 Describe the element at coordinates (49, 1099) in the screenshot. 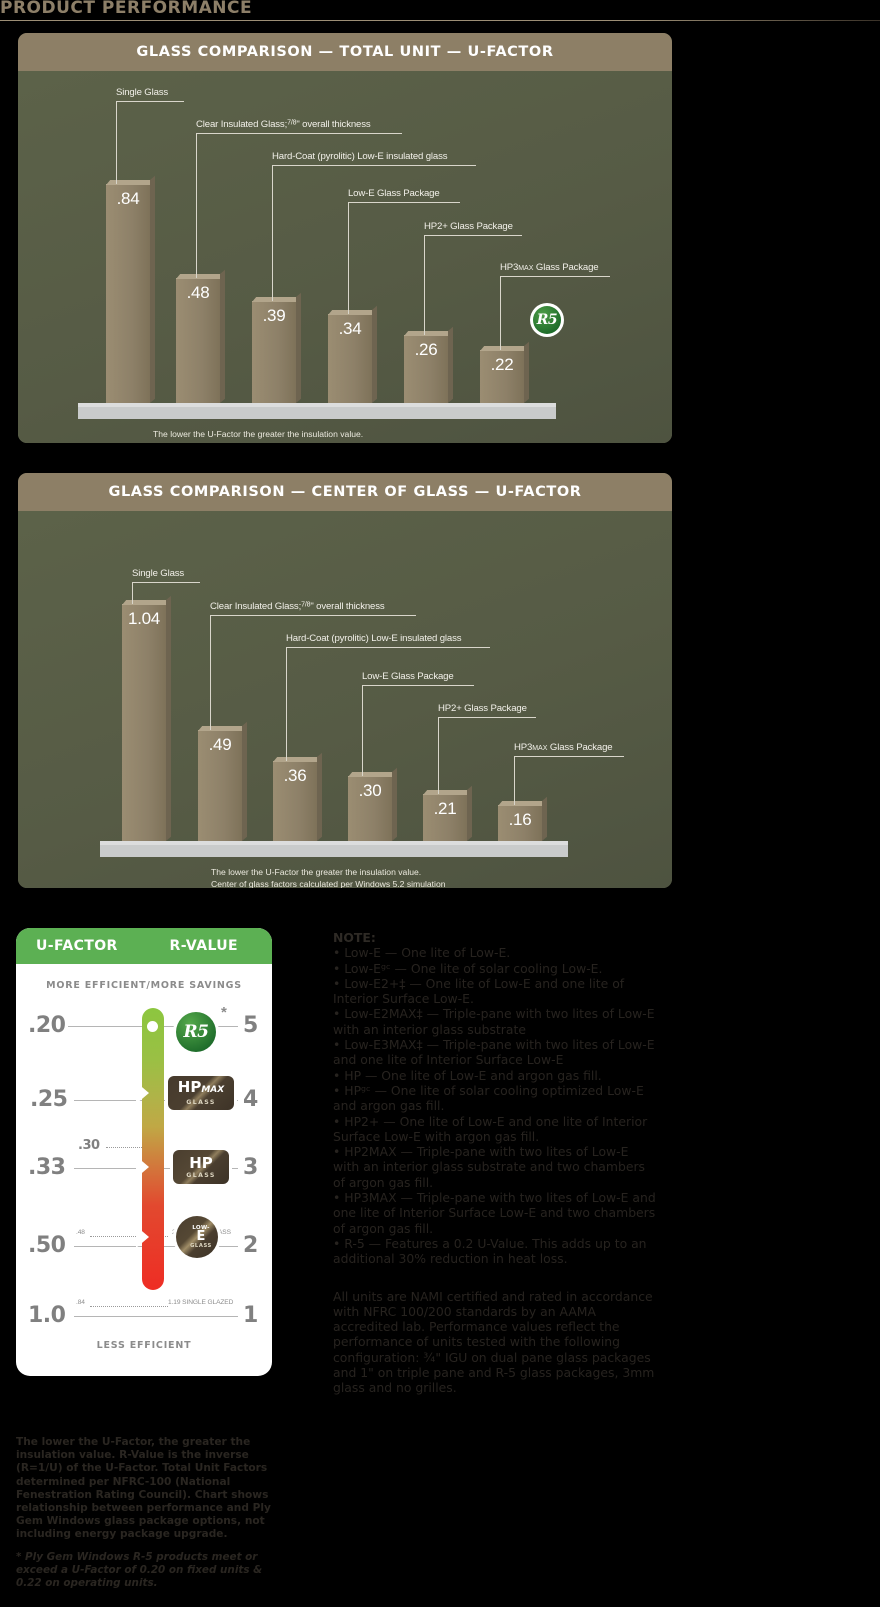

I see `scale-u-tick-25: .25` at that location.